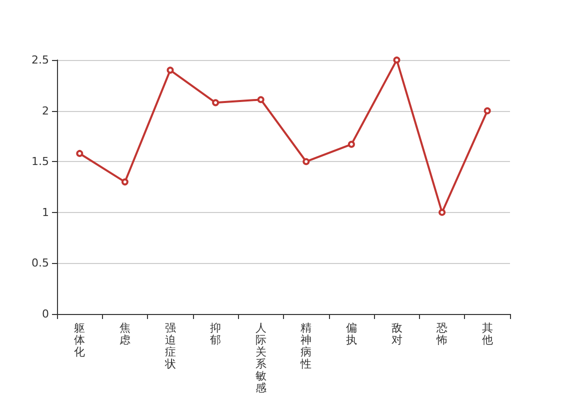 This screenshot has width=567, height=400. Describe the element at coordinates (260, 358) in the screenshot. I see `x-tick-label: 人际关系敏感` at that location.